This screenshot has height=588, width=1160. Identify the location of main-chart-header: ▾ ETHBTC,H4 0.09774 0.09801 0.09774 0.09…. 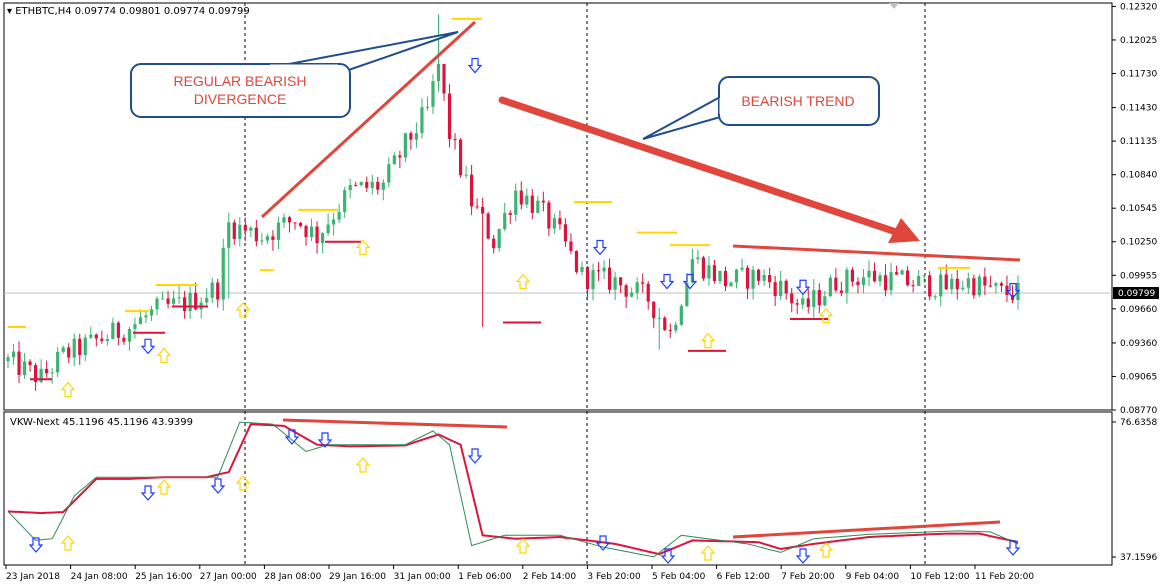
(128, 11).